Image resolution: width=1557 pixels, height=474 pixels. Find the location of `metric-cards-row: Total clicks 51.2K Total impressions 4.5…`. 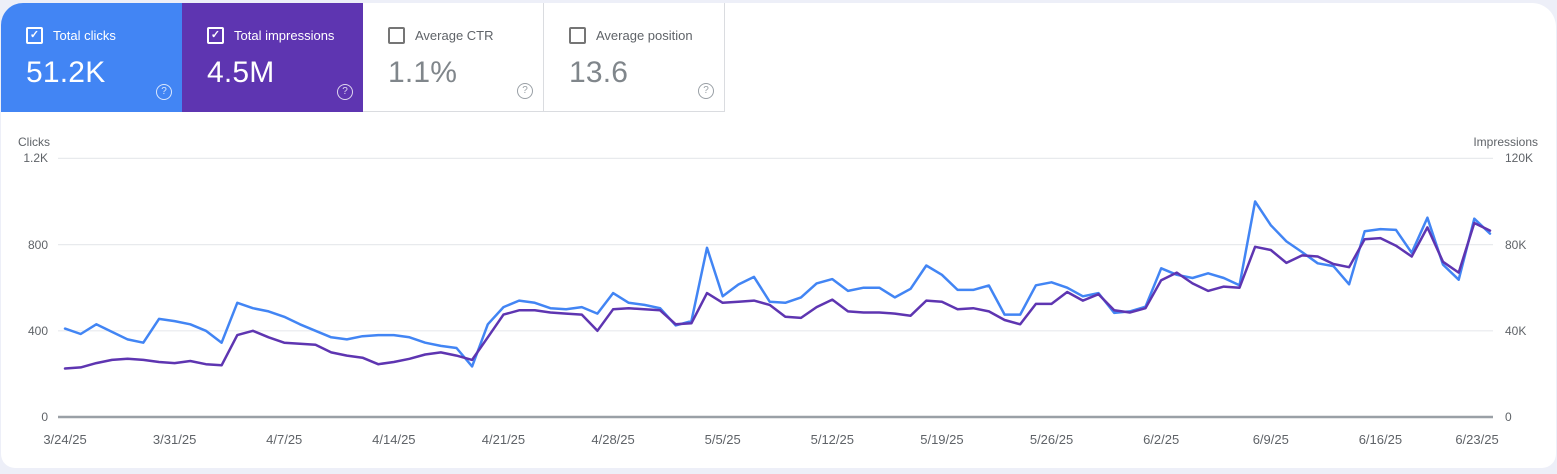

metric-cards-row: Total clicks 51.2K Total impressions 4.5… is located at coordinates (363, 57).